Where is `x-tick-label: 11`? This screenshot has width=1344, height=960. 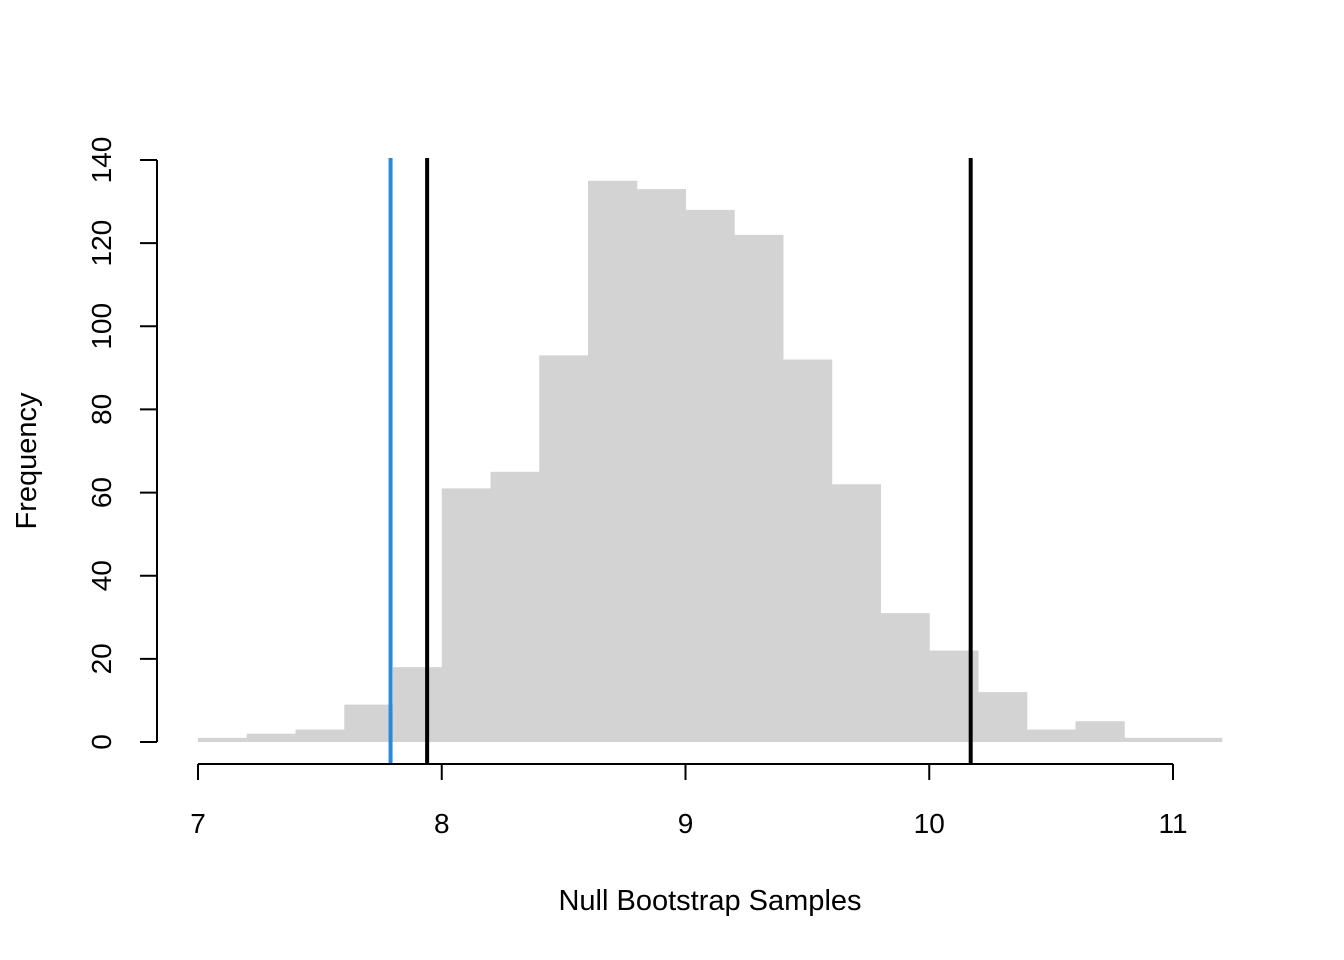
x-tick-label: 11 is located at coordinates (1172, 823).